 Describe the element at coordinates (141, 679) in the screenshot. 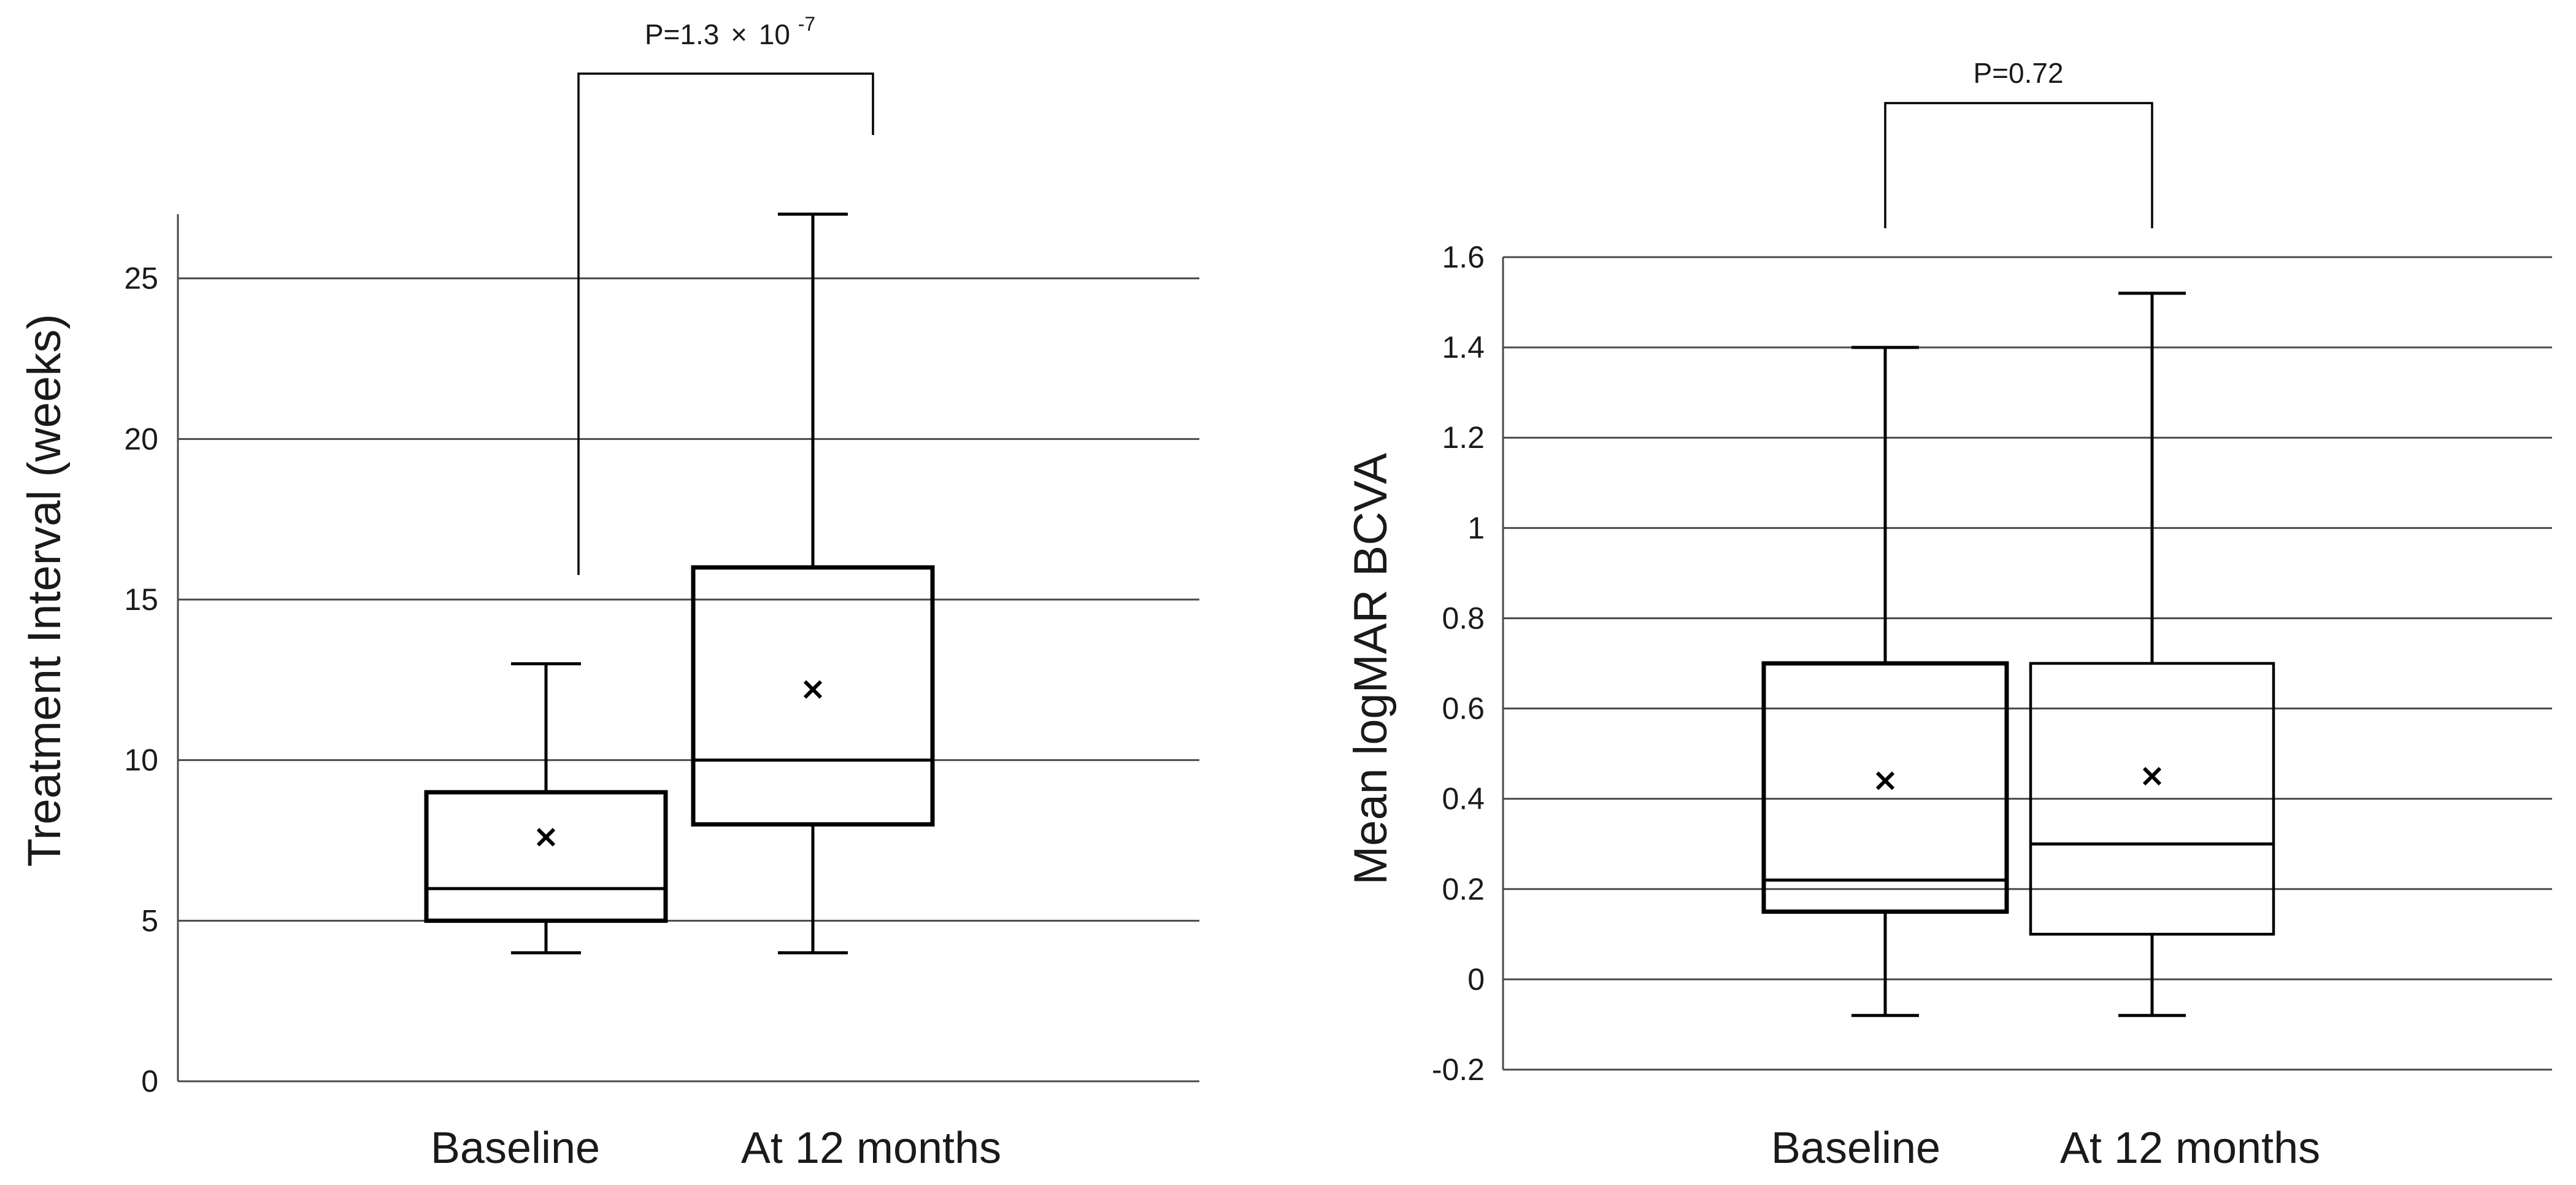

I see `y-tick-labels: 0 5 10 15 20 25` at that location.